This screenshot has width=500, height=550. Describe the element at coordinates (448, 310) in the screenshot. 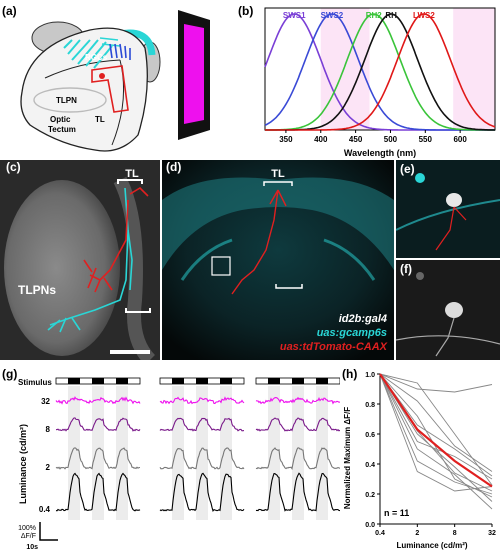

I see `panel-f-image` at that location.